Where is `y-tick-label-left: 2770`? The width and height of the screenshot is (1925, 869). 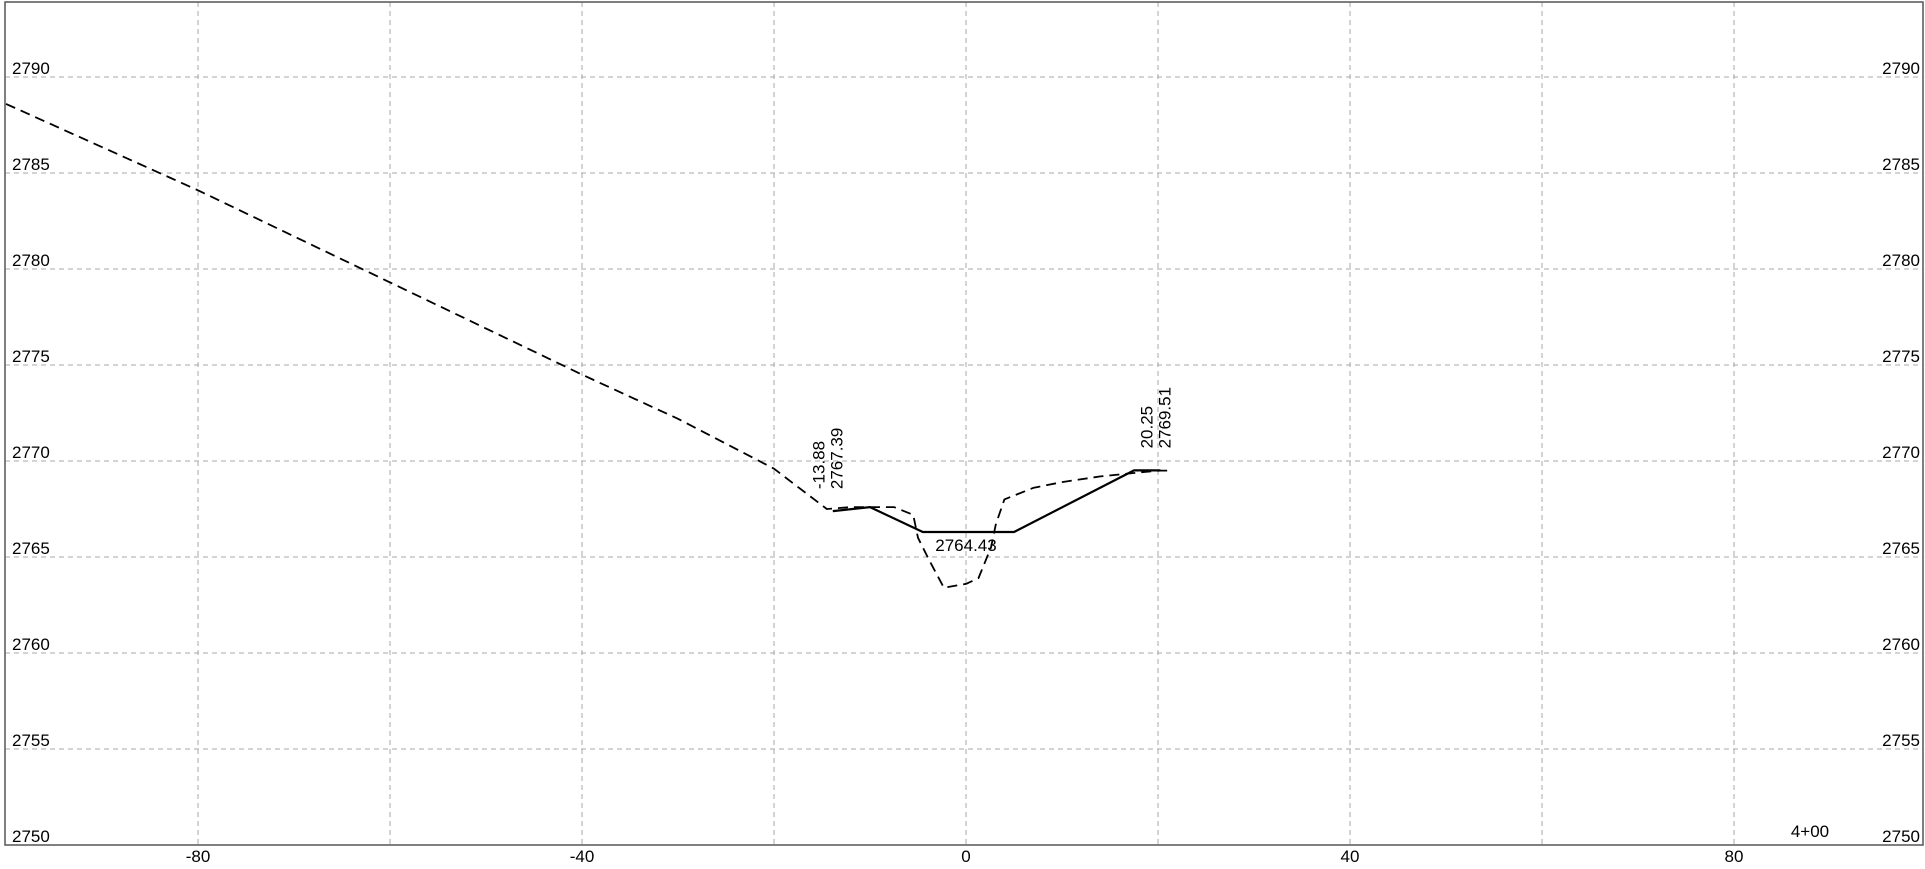
y-tick-label-left: 2770 is located at coordinates (31, 452).